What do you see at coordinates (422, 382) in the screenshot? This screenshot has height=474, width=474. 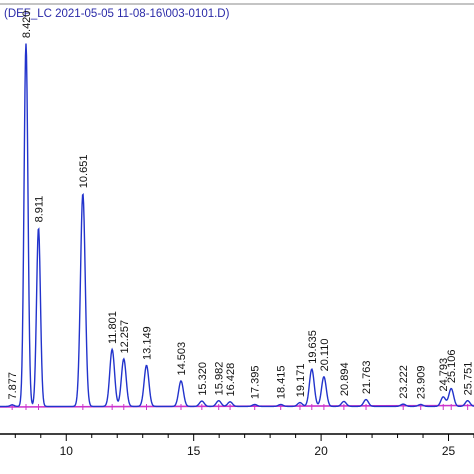 I see `peak-label: 23.909` at bounding box center [422, 382].